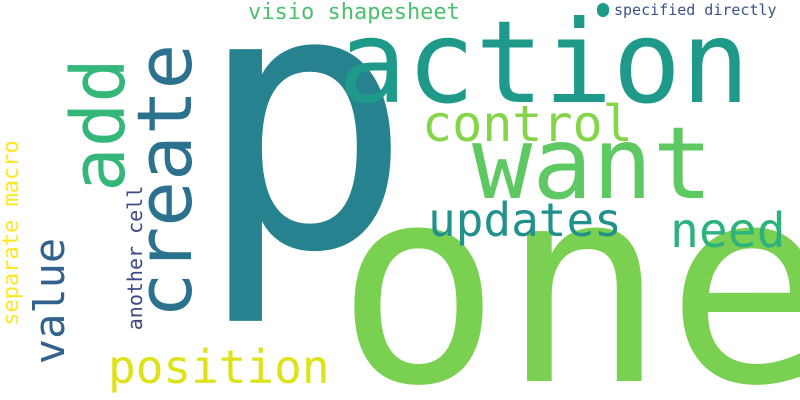  What do you see at coordinates (728, 231) in the screenshot?
I see `word-need: need` at bounding box center [728, 231].